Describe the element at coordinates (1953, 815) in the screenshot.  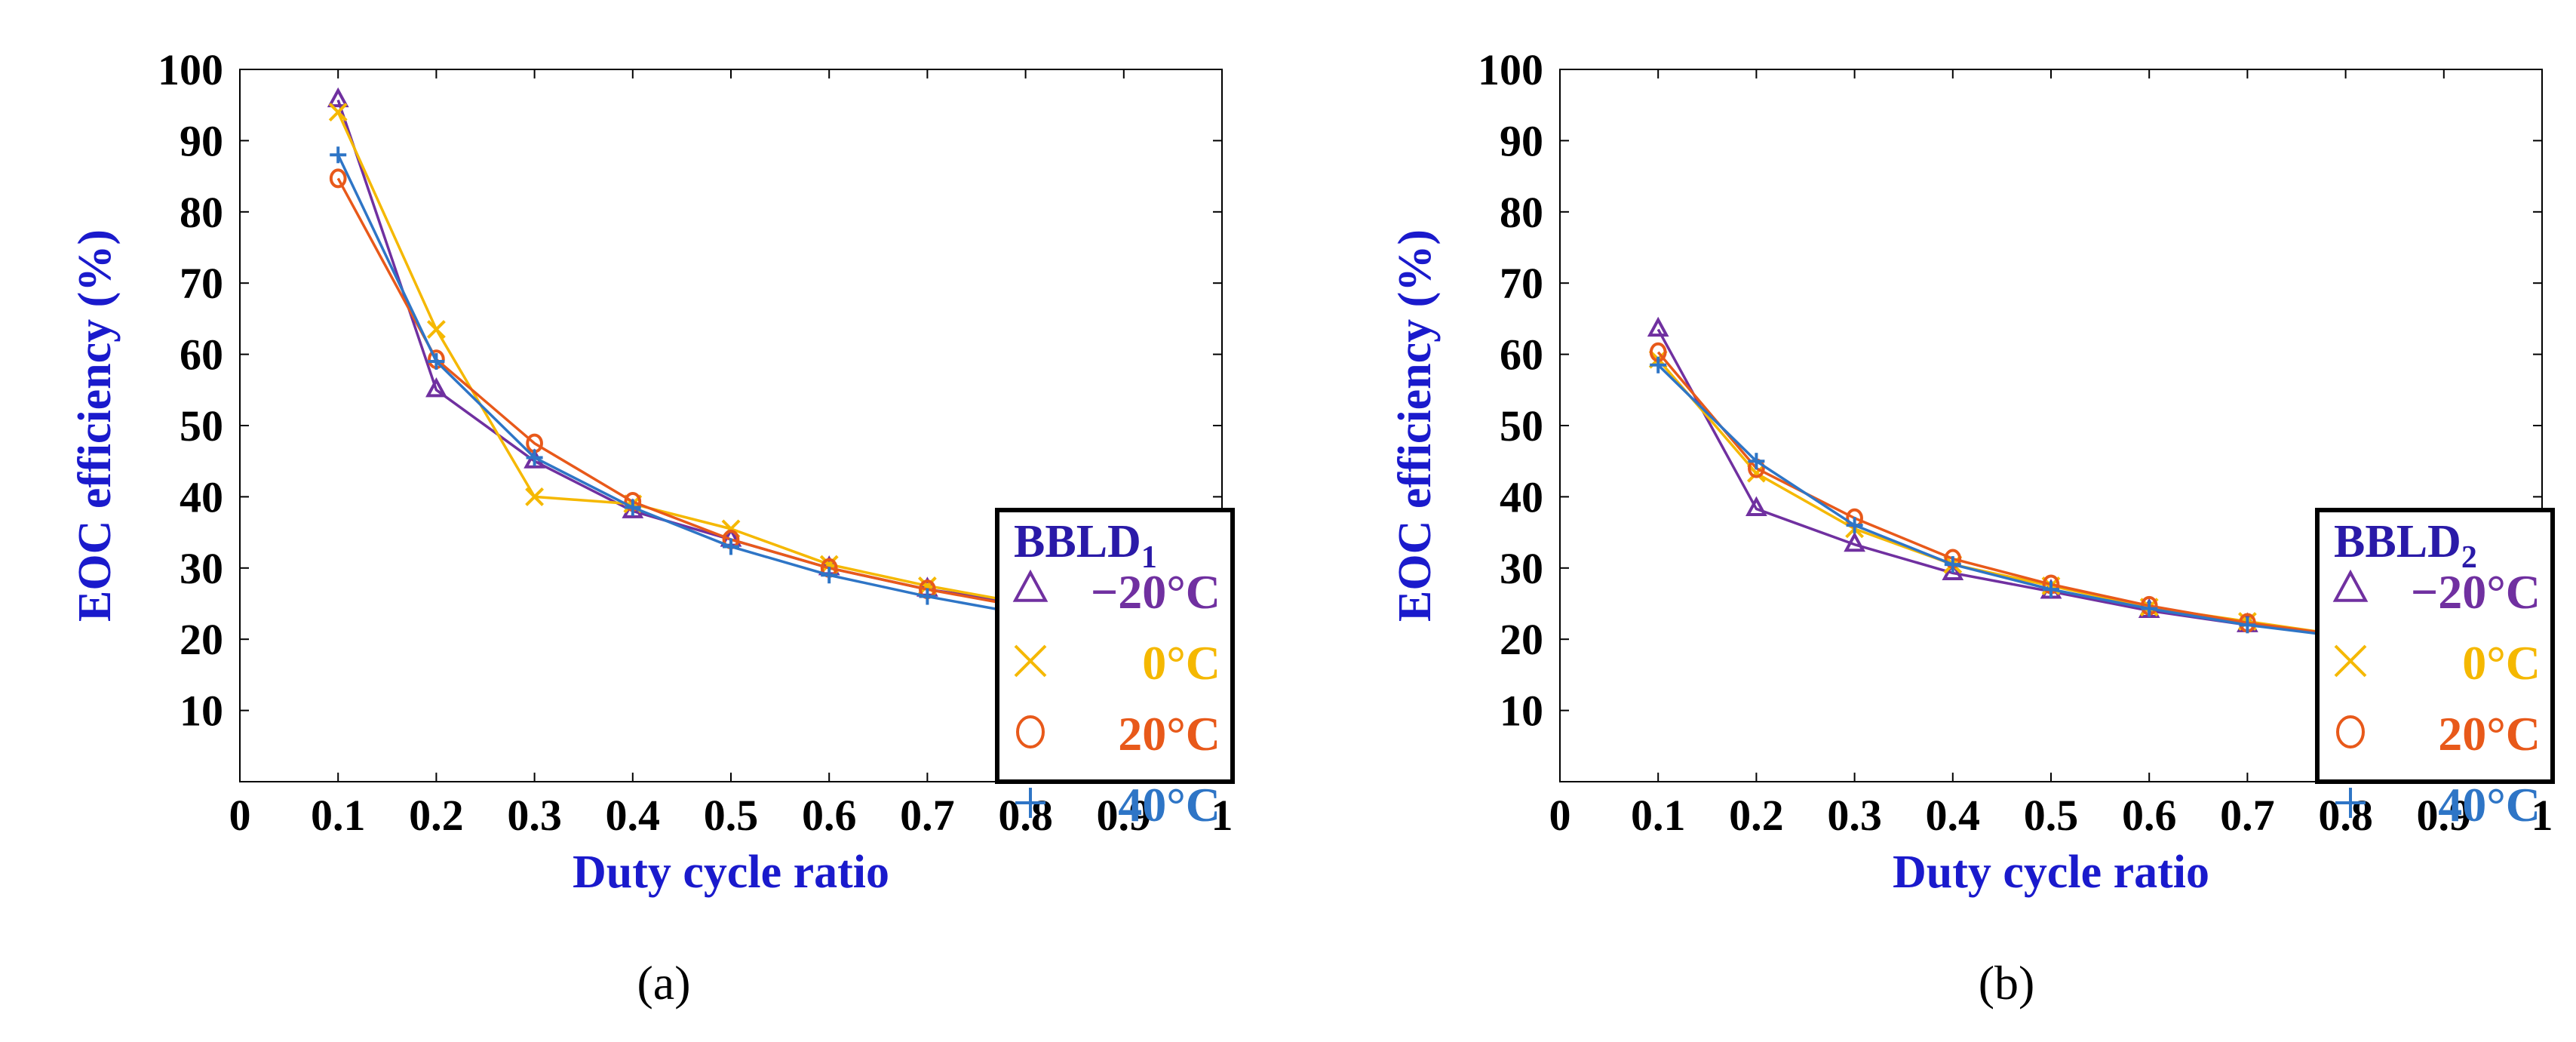
I see `x-tick-label: 0.4` at that location.